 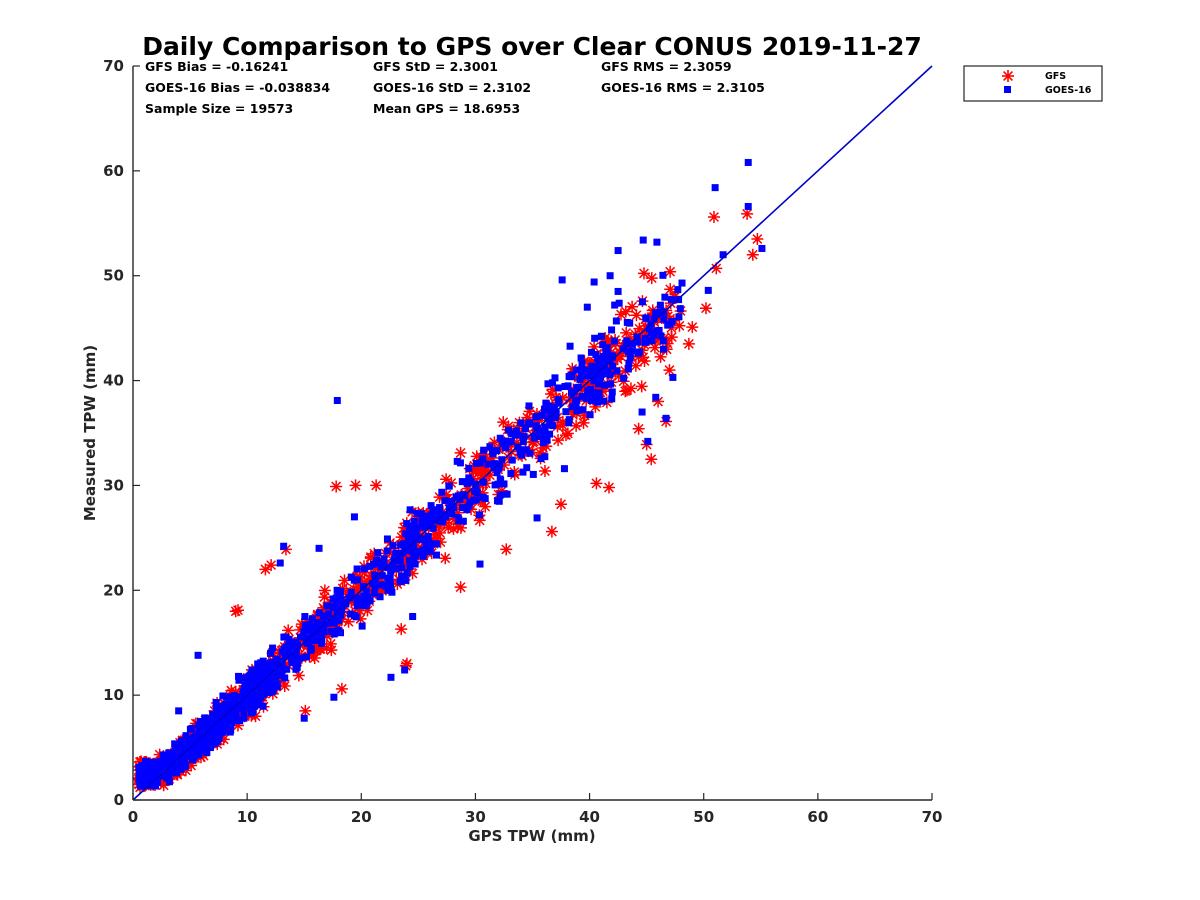 What do you see at coordinates (219, 108) in the screenshot?
I see `sample-size-text: Sample Size = 19573` at bounding box center [219, 108].